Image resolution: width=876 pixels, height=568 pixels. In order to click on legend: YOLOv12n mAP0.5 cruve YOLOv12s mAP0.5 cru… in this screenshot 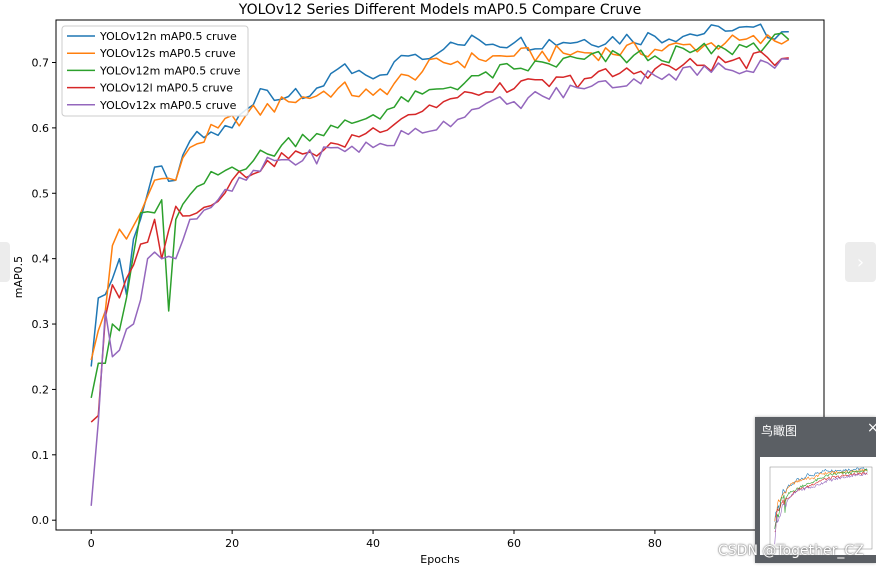, I will do `click(155, 71)`.